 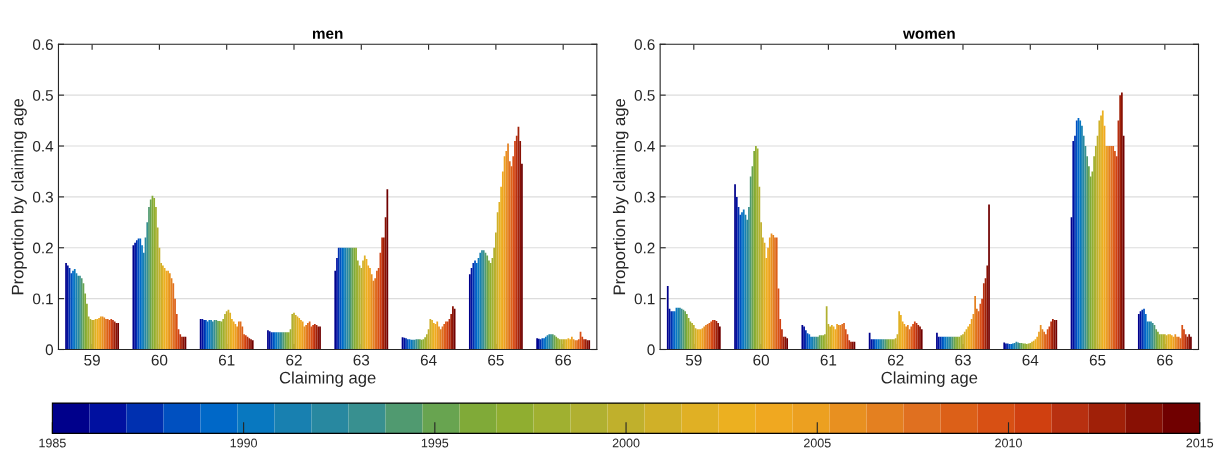 I want to click on chart-title: women, so click(x=928, y=34).